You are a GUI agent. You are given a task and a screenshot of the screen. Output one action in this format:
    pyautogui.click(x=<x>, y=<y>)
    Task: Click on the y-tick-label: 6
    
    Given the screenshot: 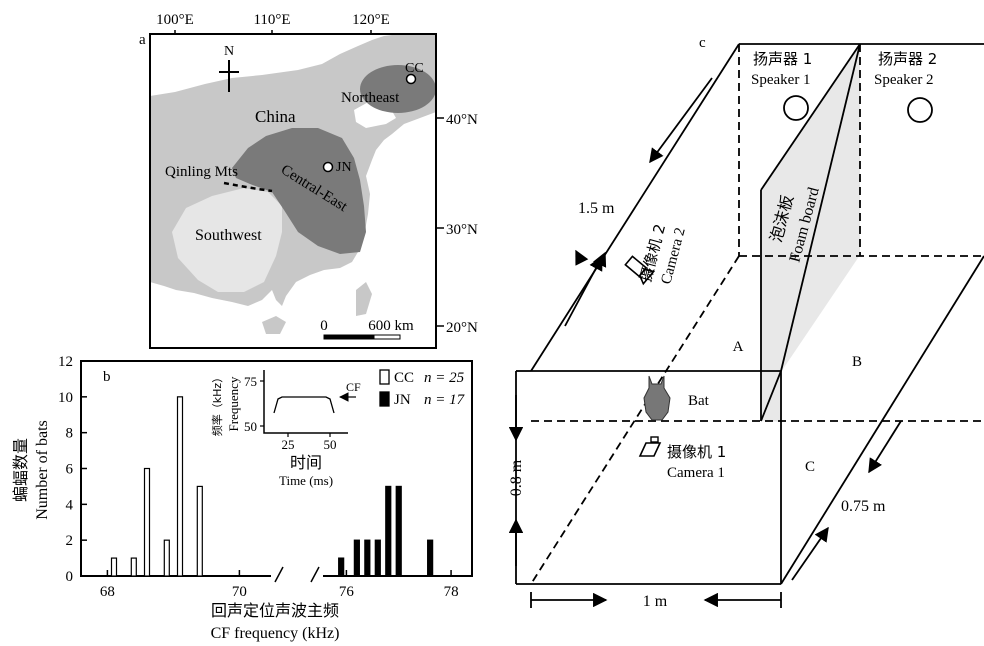 What is the action you would take?
    pyautogui.click(x=70, y=470)
    